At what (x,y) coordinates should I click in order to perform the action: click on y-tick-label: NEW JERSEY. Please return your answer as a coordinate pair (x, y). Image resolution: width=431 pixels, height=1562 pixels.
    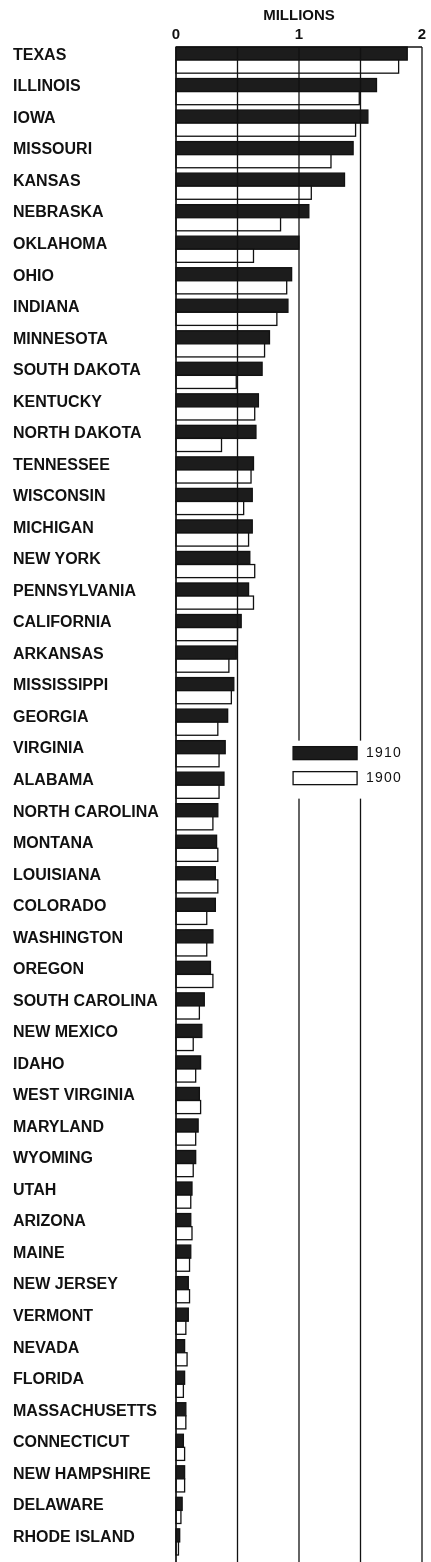
    Looking at the image, I should click on (66, 1284).